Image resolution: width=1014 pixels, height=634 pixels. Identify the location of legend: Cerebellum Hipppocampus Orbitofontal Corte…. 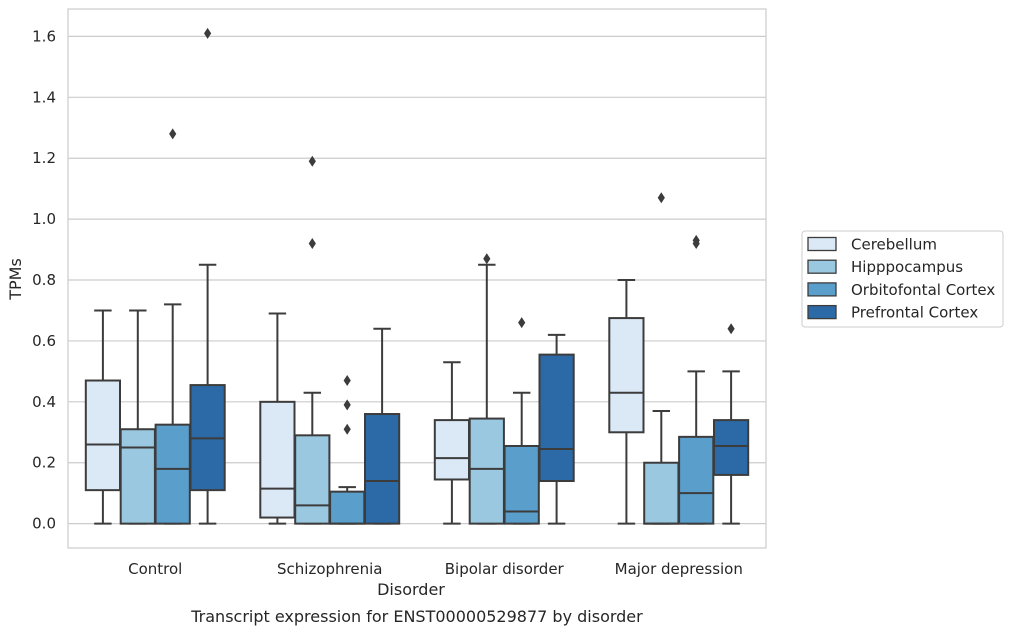
(902, 279).